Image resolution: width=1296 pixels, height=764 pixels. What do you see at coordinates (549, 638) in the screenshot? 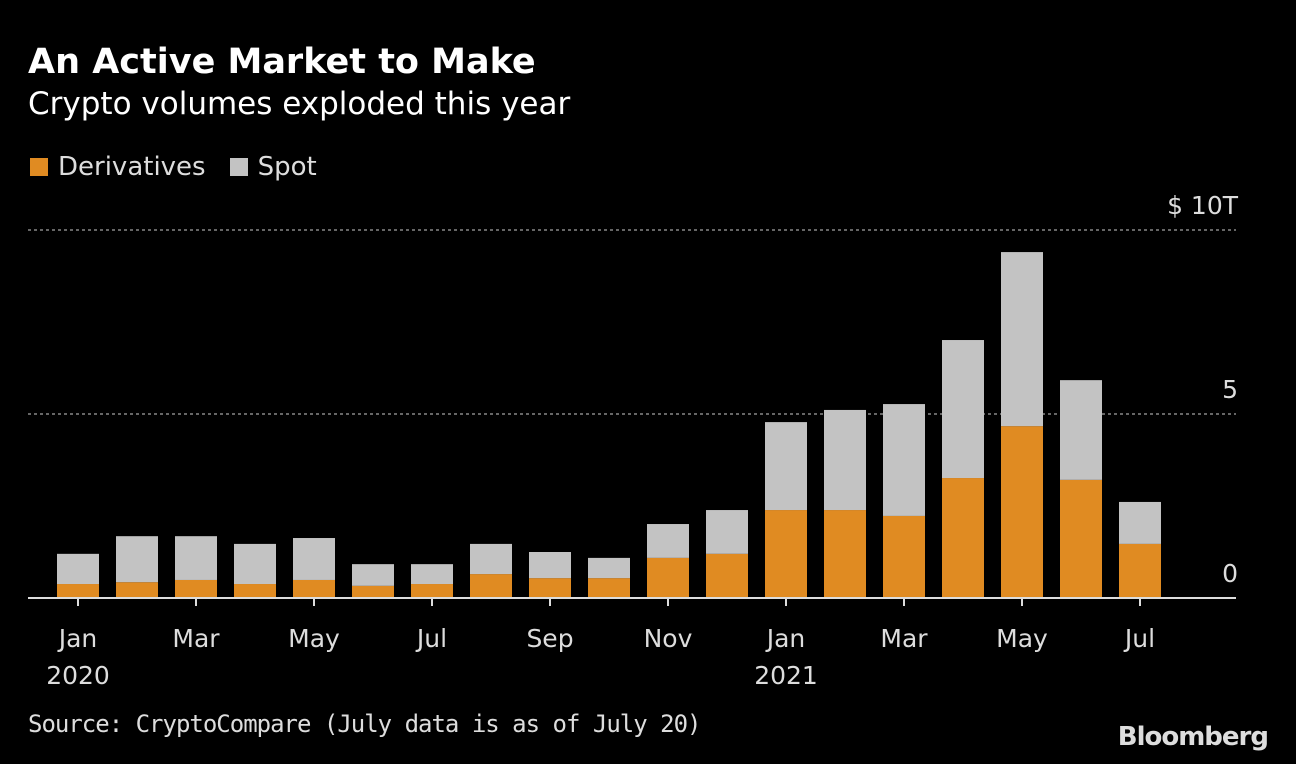
I see `x-tick-label: Sep` at bounding box center [549, 638].